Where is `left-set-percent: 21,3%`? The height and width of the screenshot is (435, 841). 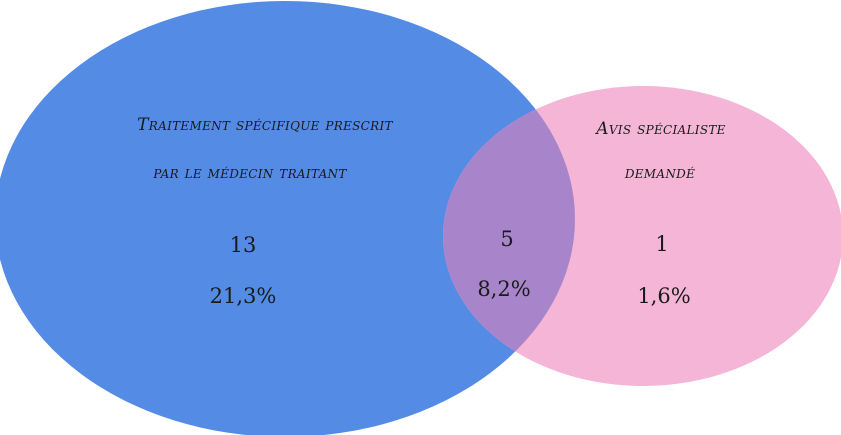
left-set-percent: 21,3% is located at coordinates (243, 296).